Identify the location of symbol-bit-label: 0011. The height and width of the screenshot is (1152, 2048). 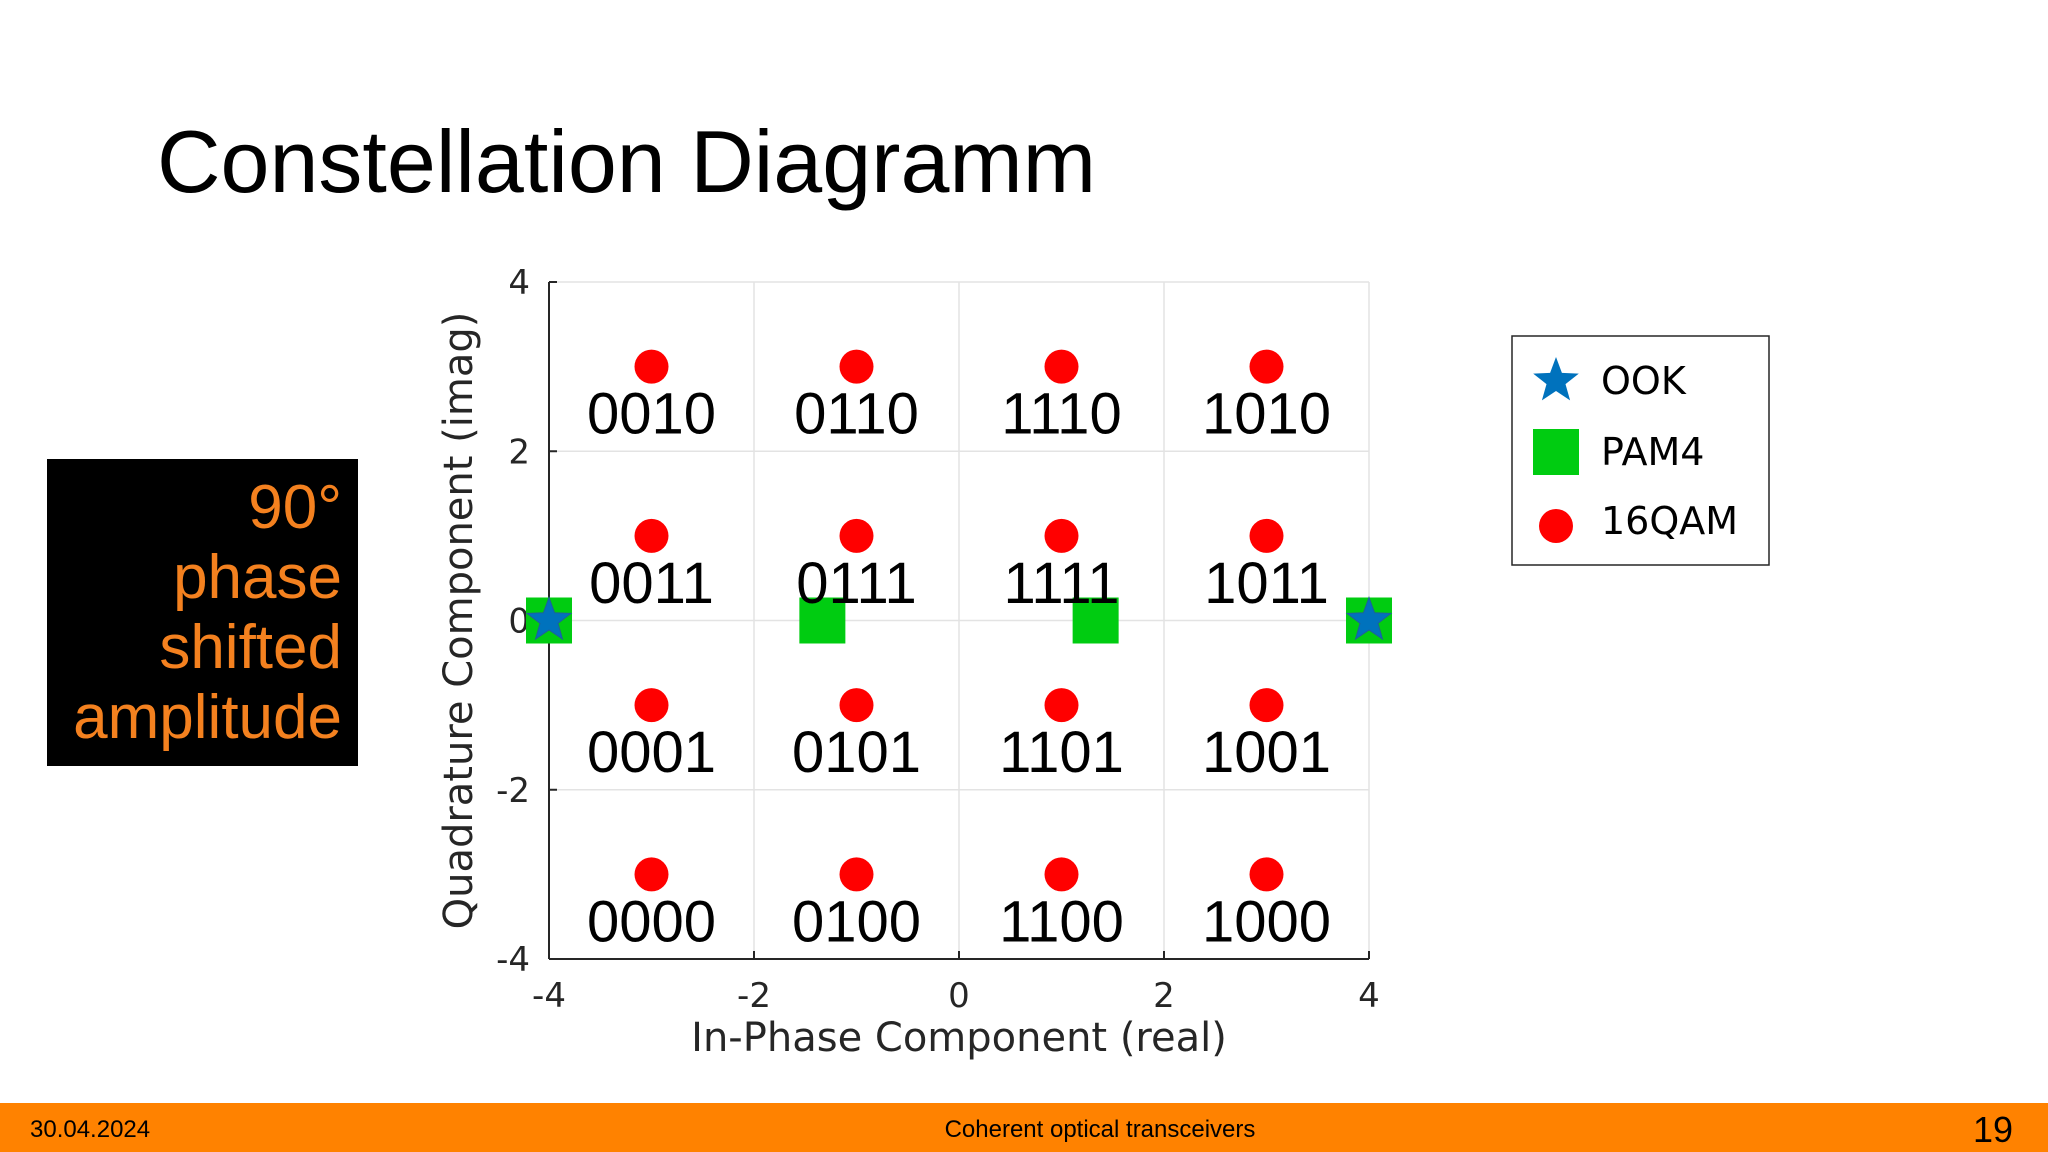
(651, 583).